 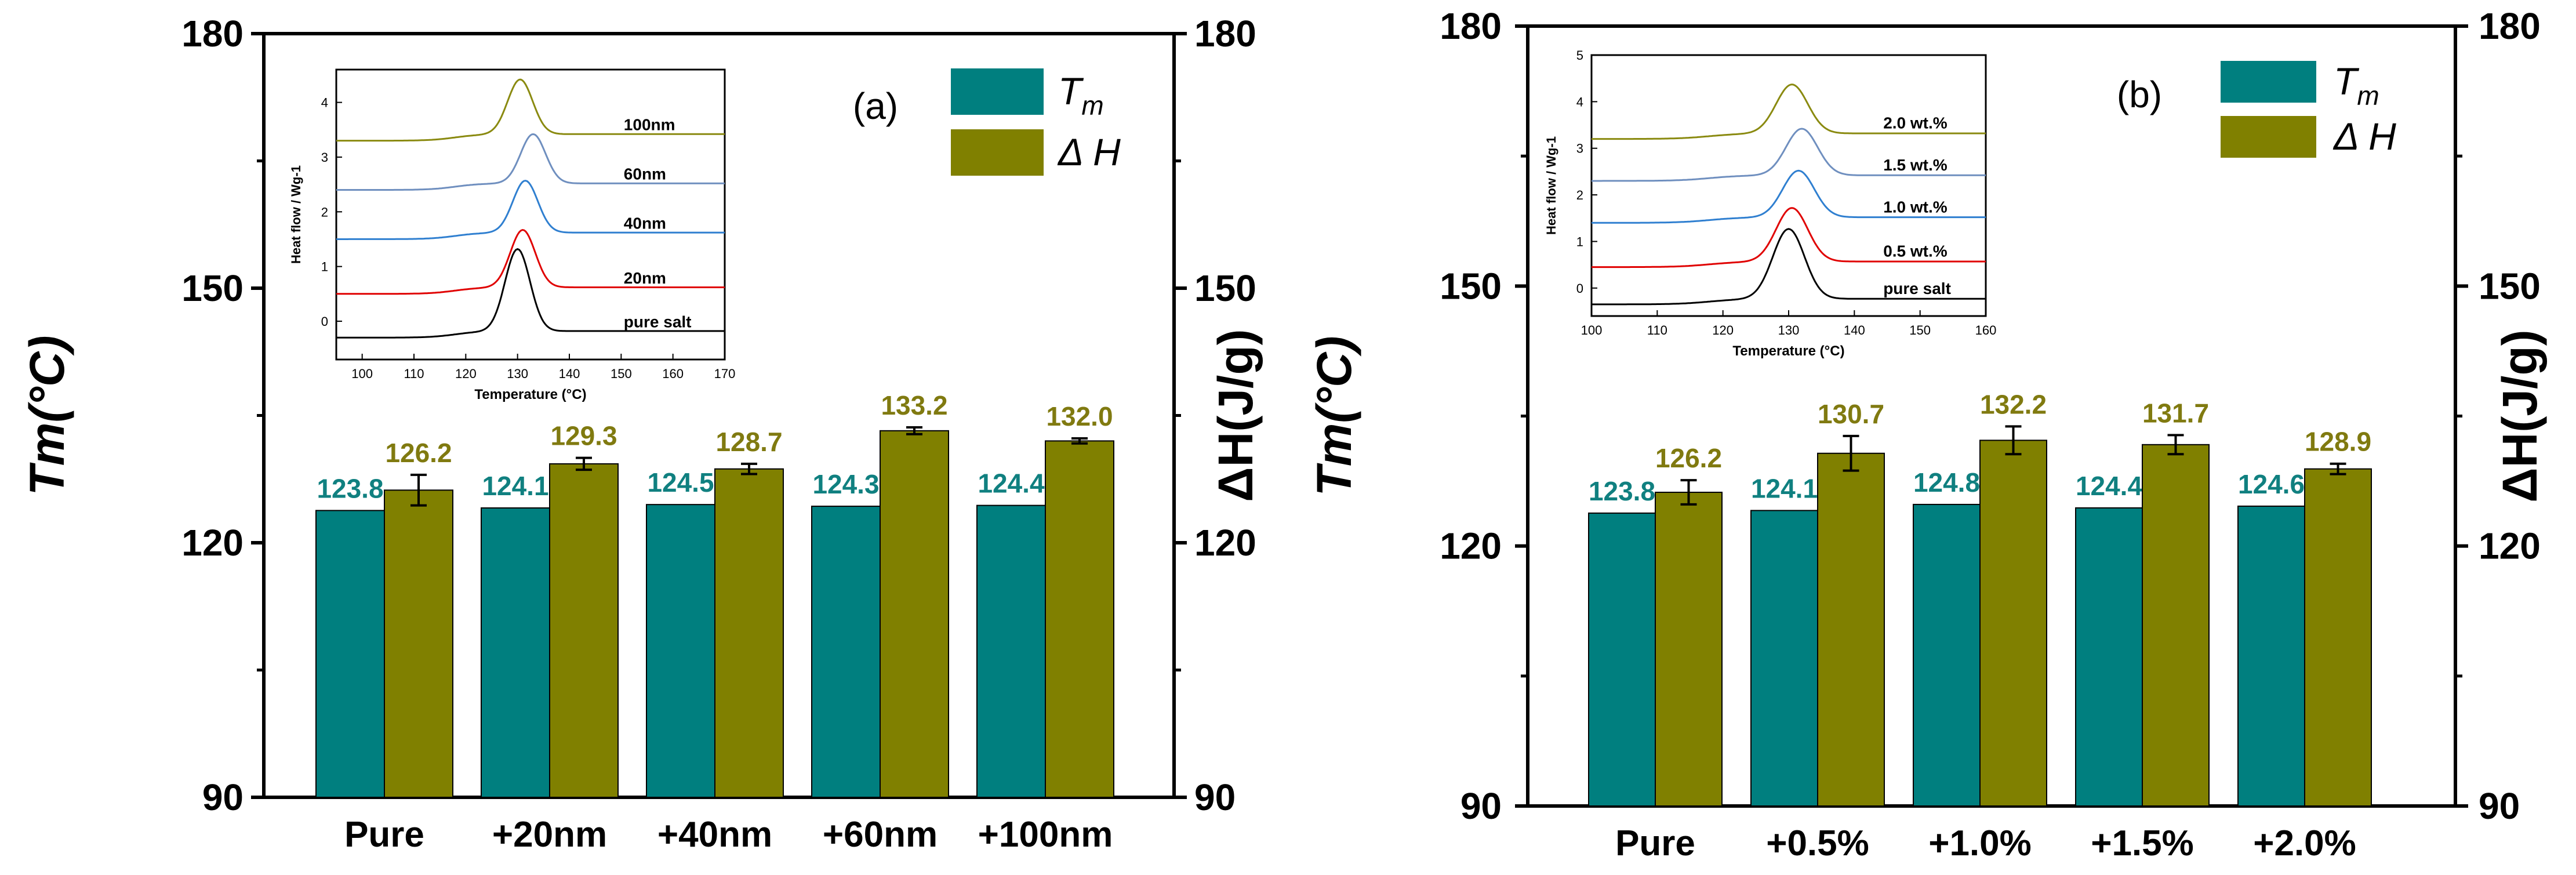 What do you see at coordinates (2139, 94) in the screenshot?
I see `panel-label: (b)` at bounding box center [2139, 94].